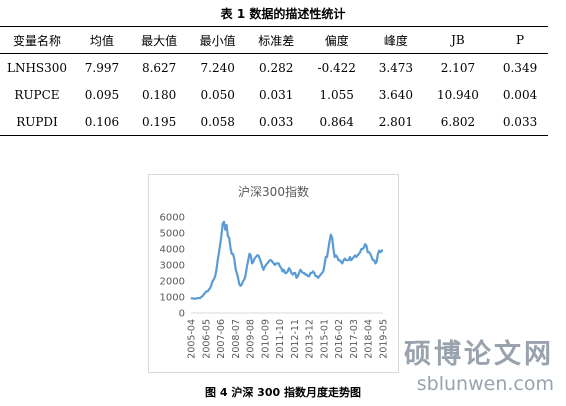 The width and height of the screenshot is (566, 406). I want to click on table-cell: 0.050, so click(217, 94).